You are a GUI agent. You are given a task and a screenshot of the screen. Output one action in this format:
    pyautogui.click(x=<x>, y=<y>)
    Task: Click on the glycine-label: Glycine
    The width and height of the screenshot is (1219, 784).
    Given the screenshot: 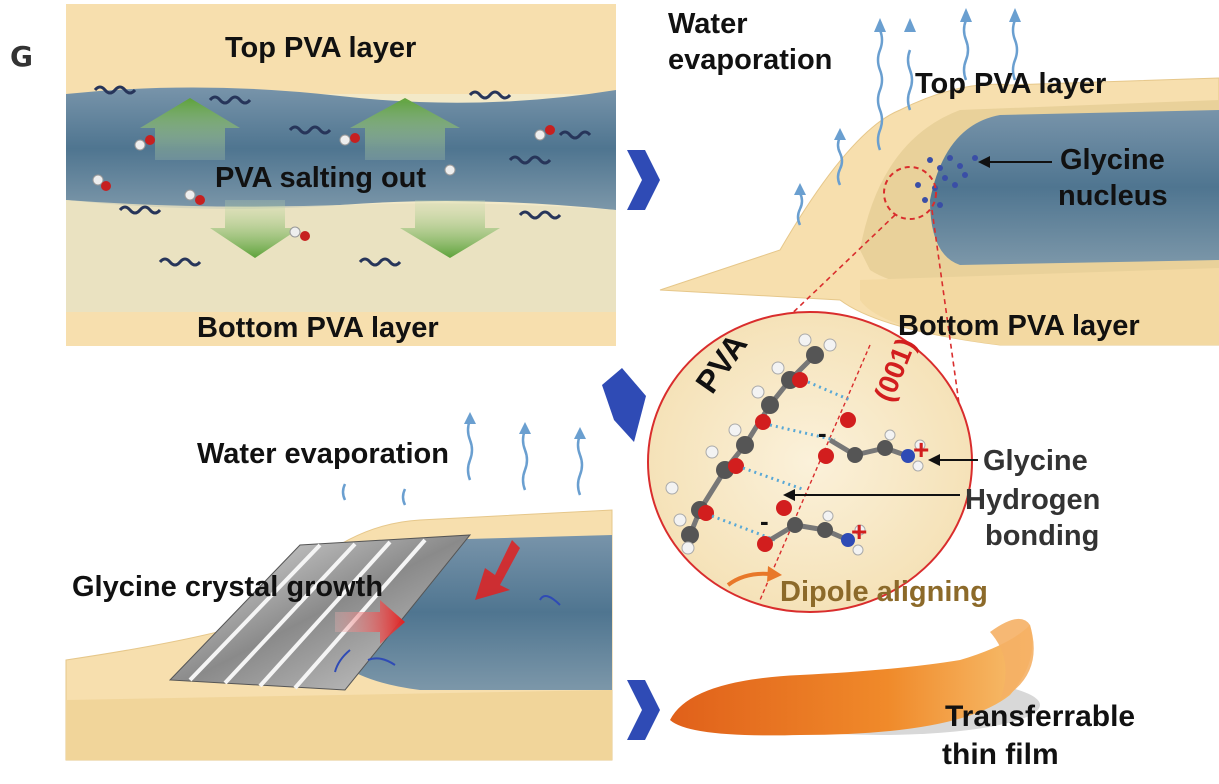 What is the action you would take?
    pyautogui.click(x=1035, y=461)
    